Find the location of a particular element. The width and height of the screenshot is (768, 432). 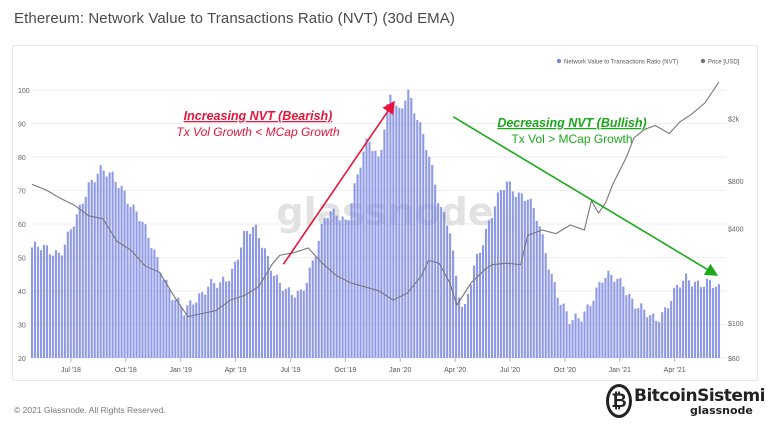

y-right-tick-label: $2k is located at coordinates (734, 119).